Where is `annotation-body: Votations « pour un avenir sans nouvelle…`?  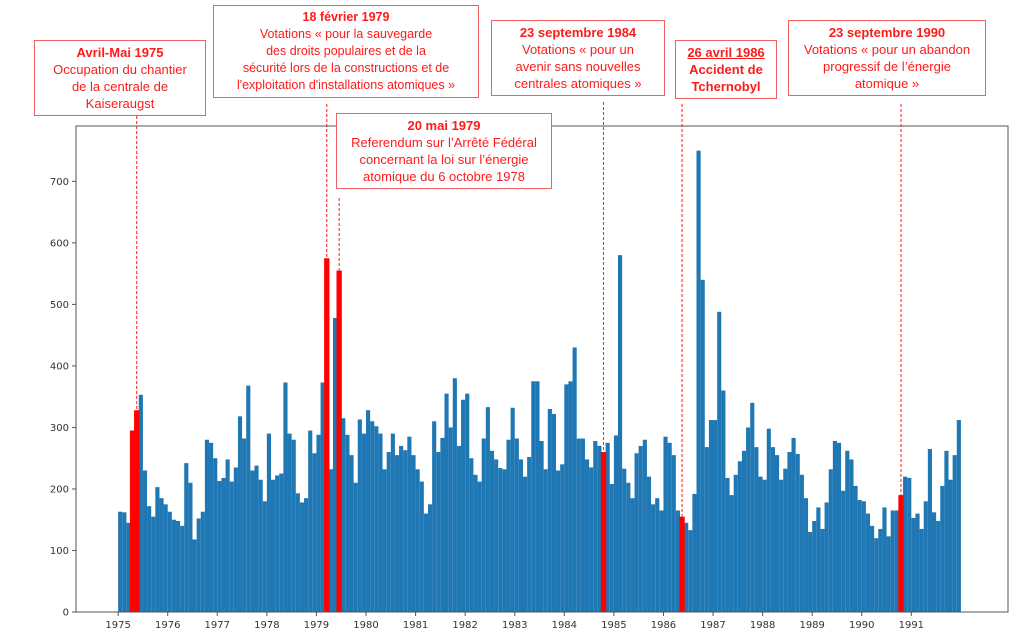 annotation-body: Votations « pour un avenir sans nouvelle… is located at coordinates (578, 66).